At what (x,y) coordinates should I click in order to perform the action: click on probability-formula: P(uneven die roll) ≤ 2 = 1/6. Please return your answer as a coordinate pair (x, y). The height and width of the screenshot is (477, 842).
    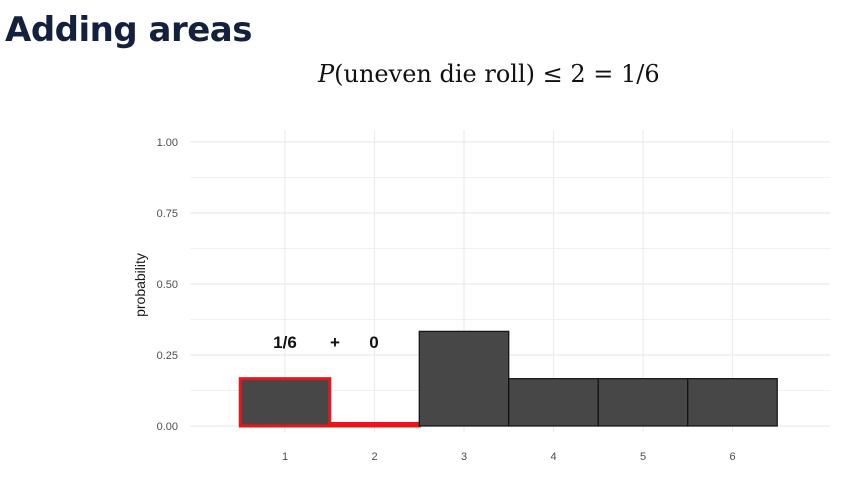
    Looking at the image, I should click on (489, 74).